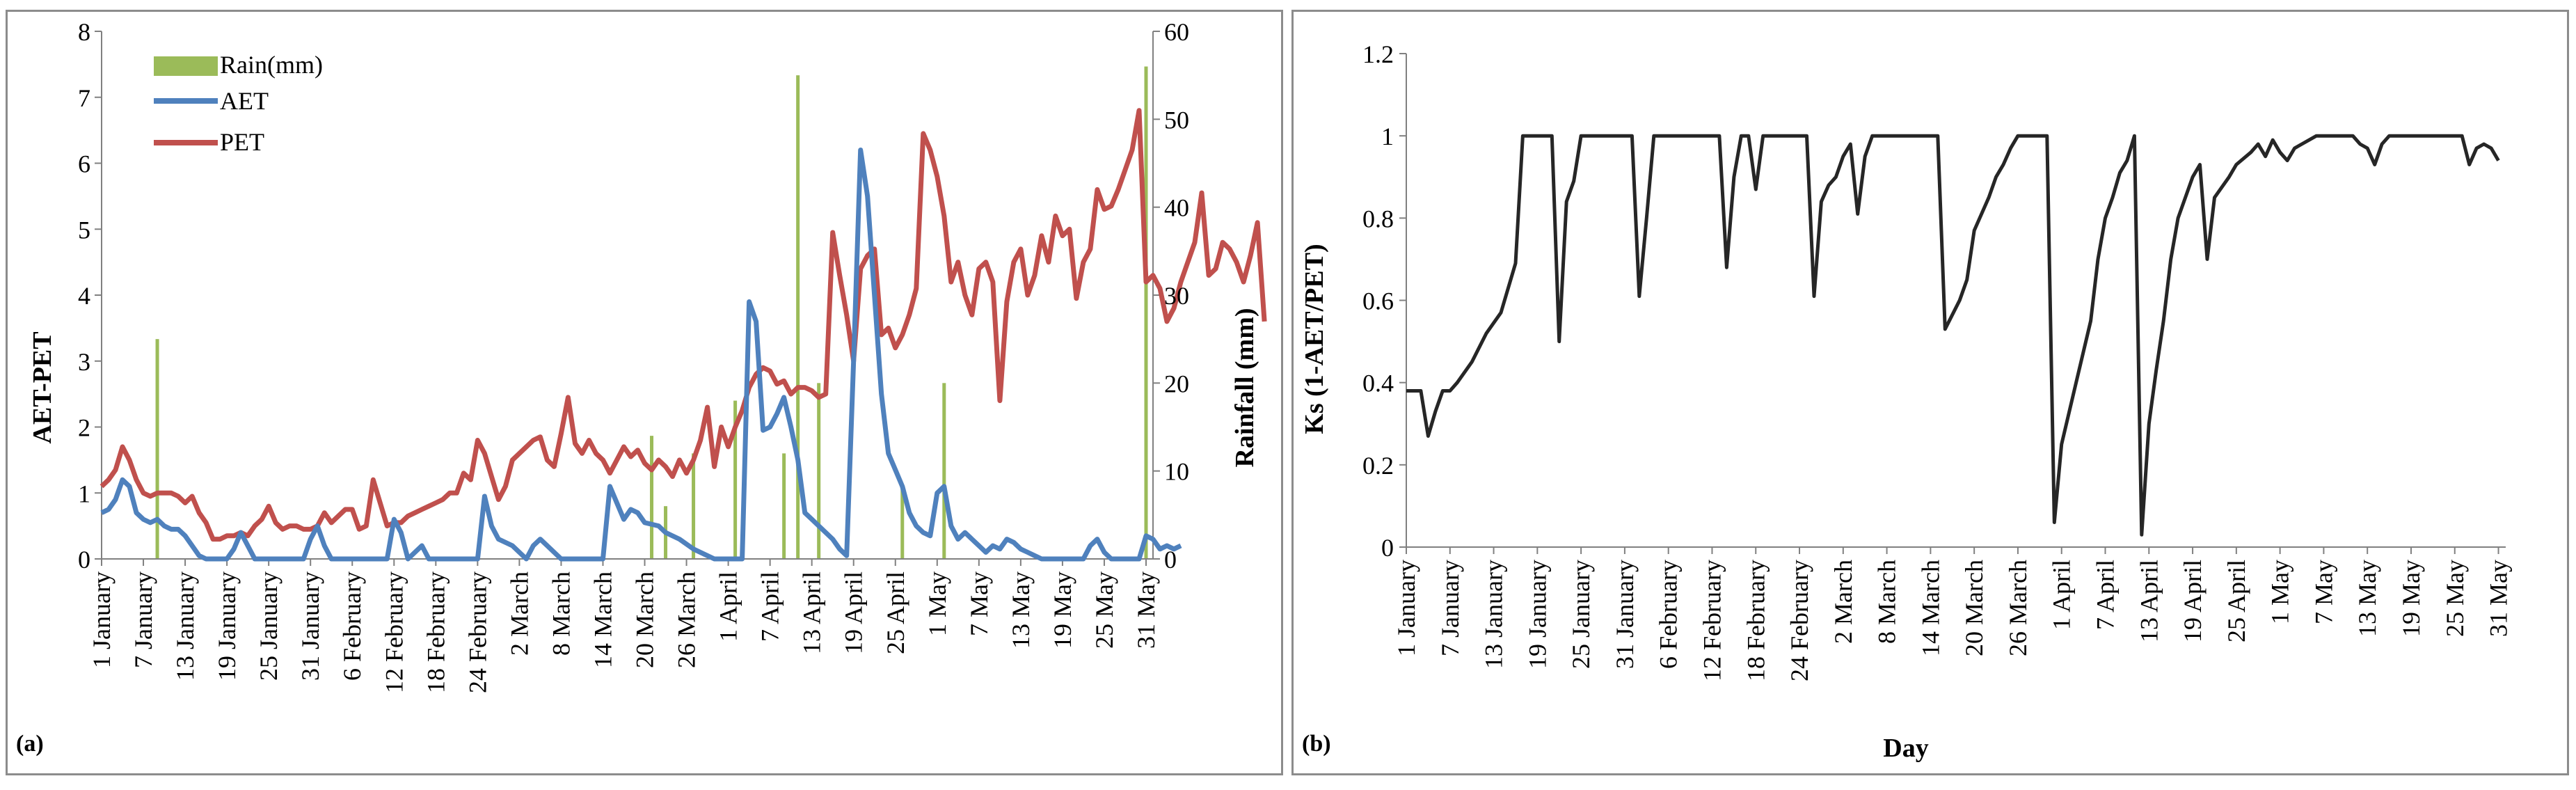 The image size is (2576, 790). Describe the element at coordinates (1176, 472) in the screenshot. I see `y2-tick-label: 10` at that location.